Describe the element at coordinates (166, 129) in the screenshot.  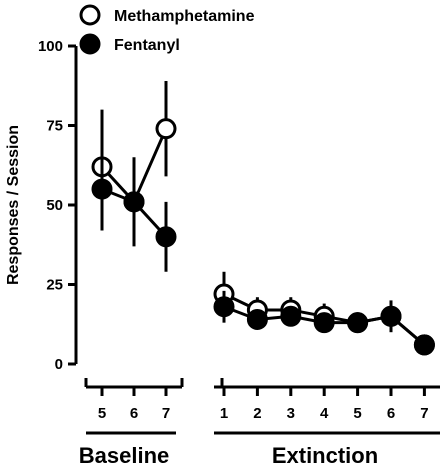
I see `data-point-methamphetamine` at that location.